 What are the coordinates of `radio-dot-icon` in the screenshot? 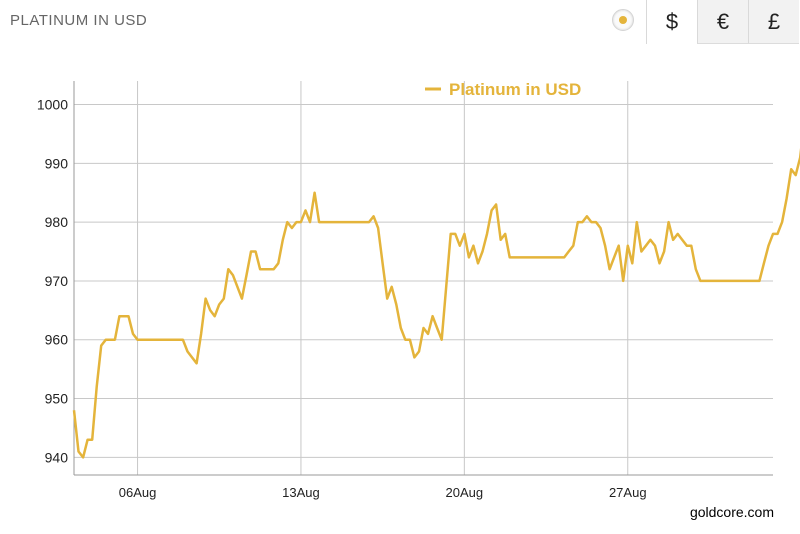 It's located at (623, 20).